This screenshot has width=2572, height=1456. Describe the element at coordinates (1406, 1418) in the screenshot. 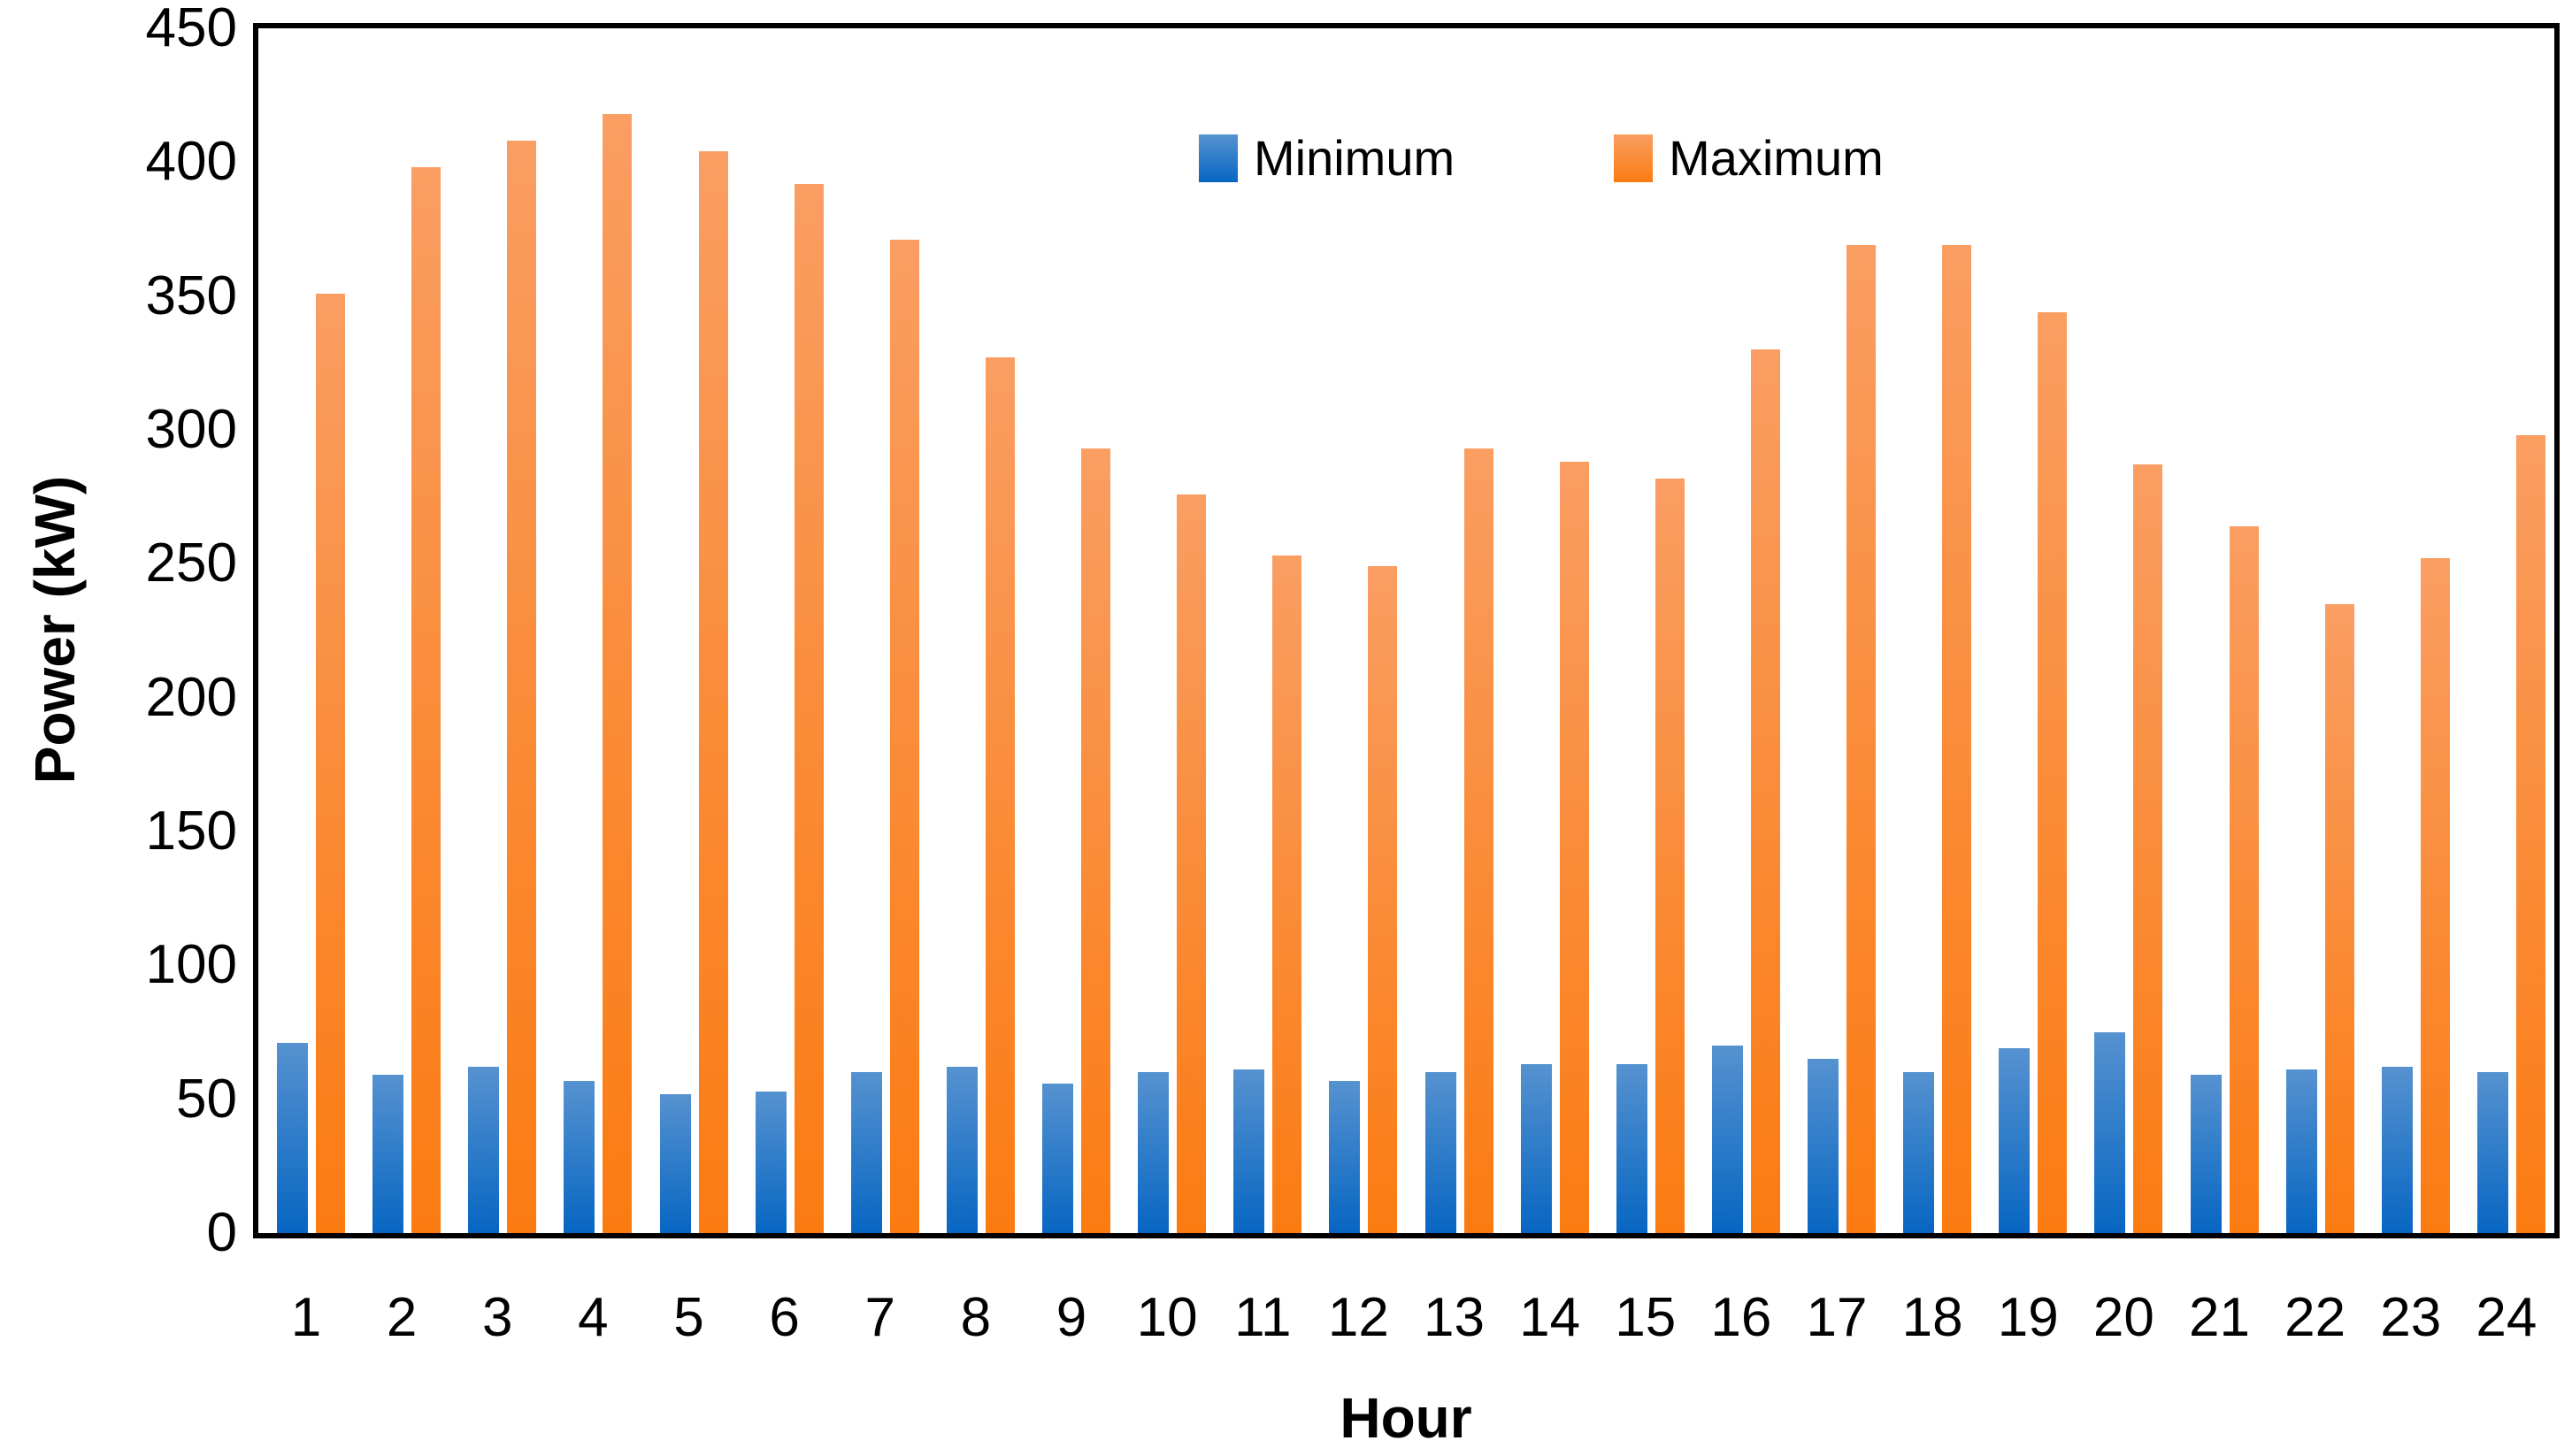

I see `x-axis-title: Hour` at that location.